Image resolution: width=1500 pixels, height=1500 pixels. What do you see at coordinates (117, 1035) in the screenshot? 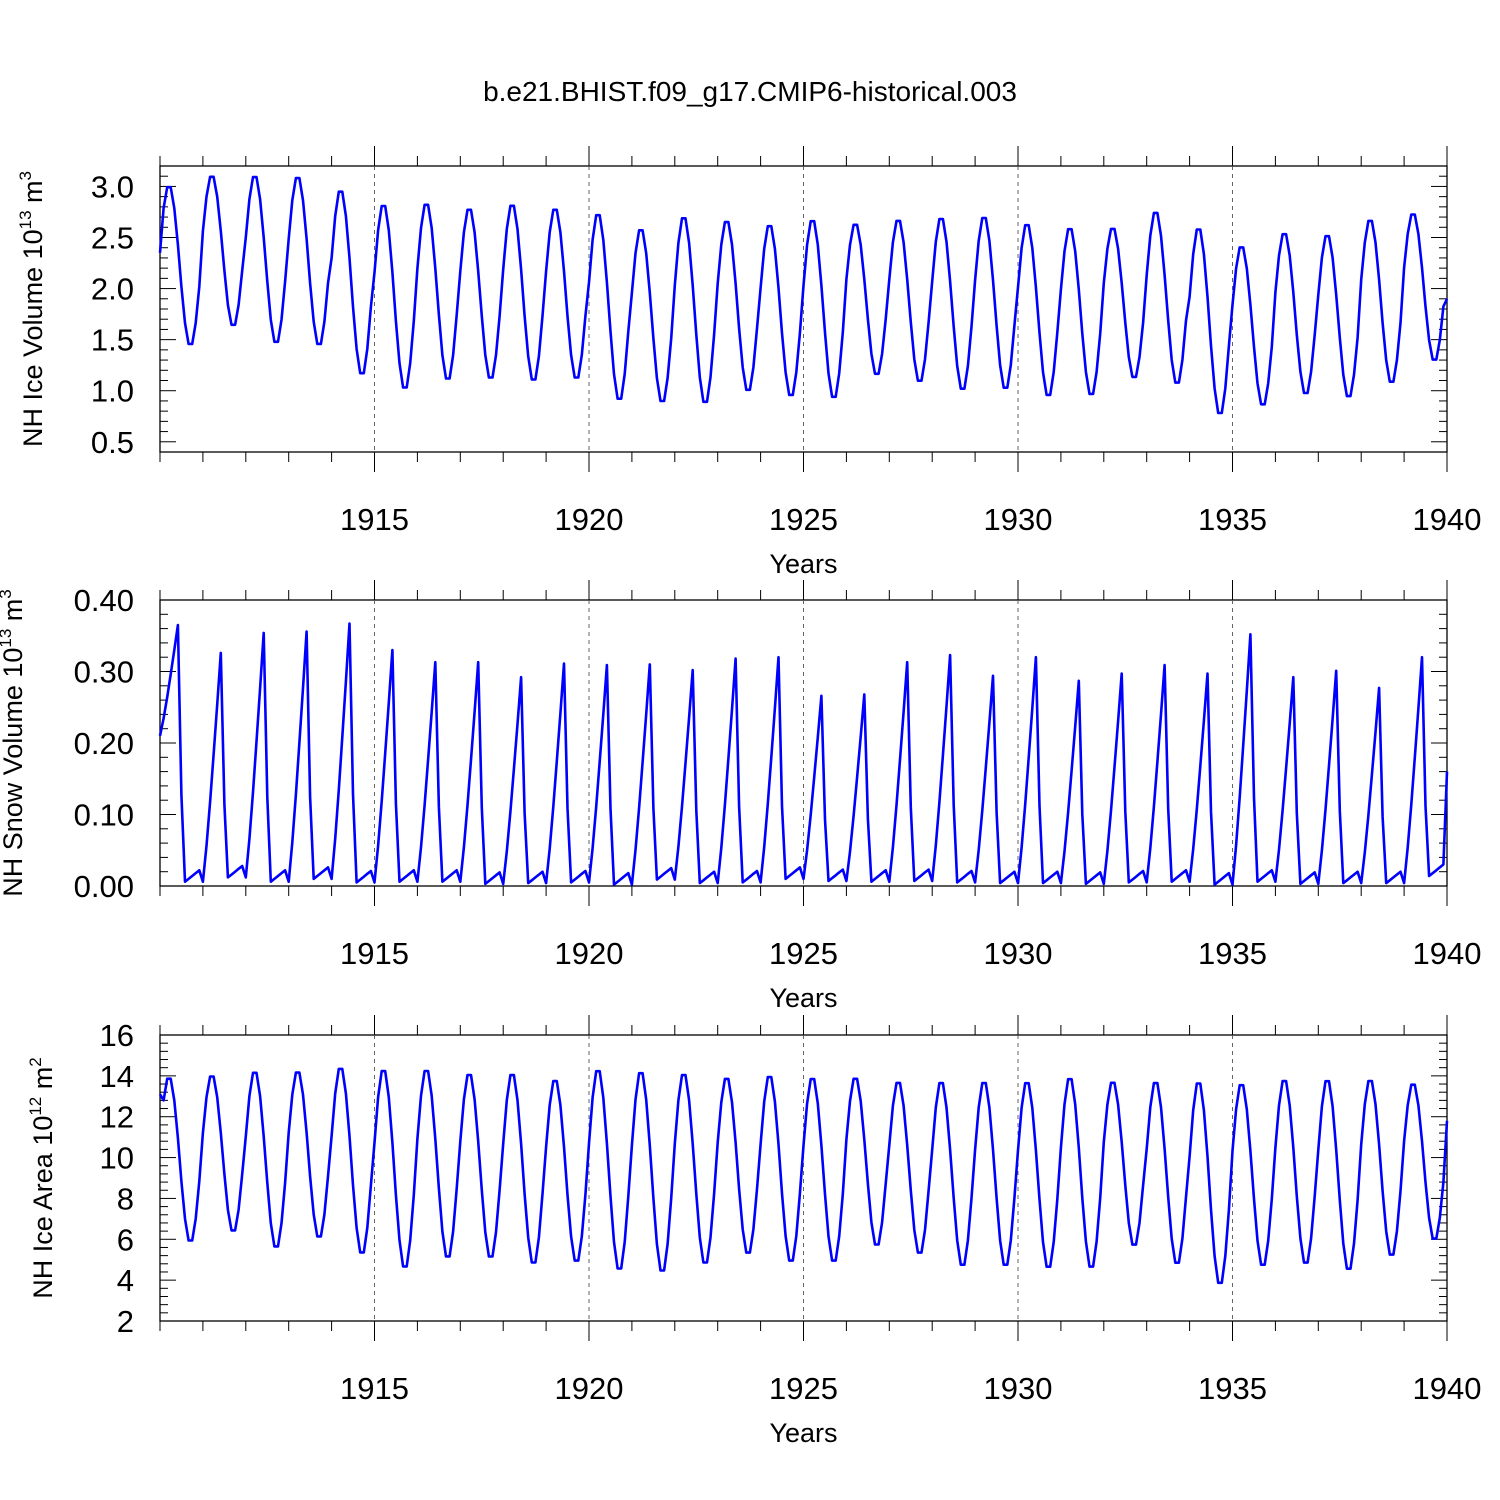
I see `y-tick-label: 16` at bounding box center [117, 1035].